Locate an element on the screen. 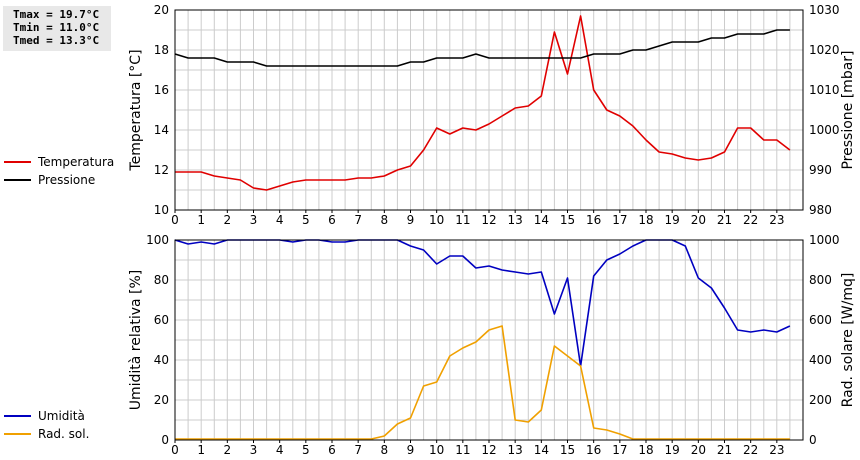  y-axis-label-right: Rad. solare [W/mq] is located at coordinates (848, 340).